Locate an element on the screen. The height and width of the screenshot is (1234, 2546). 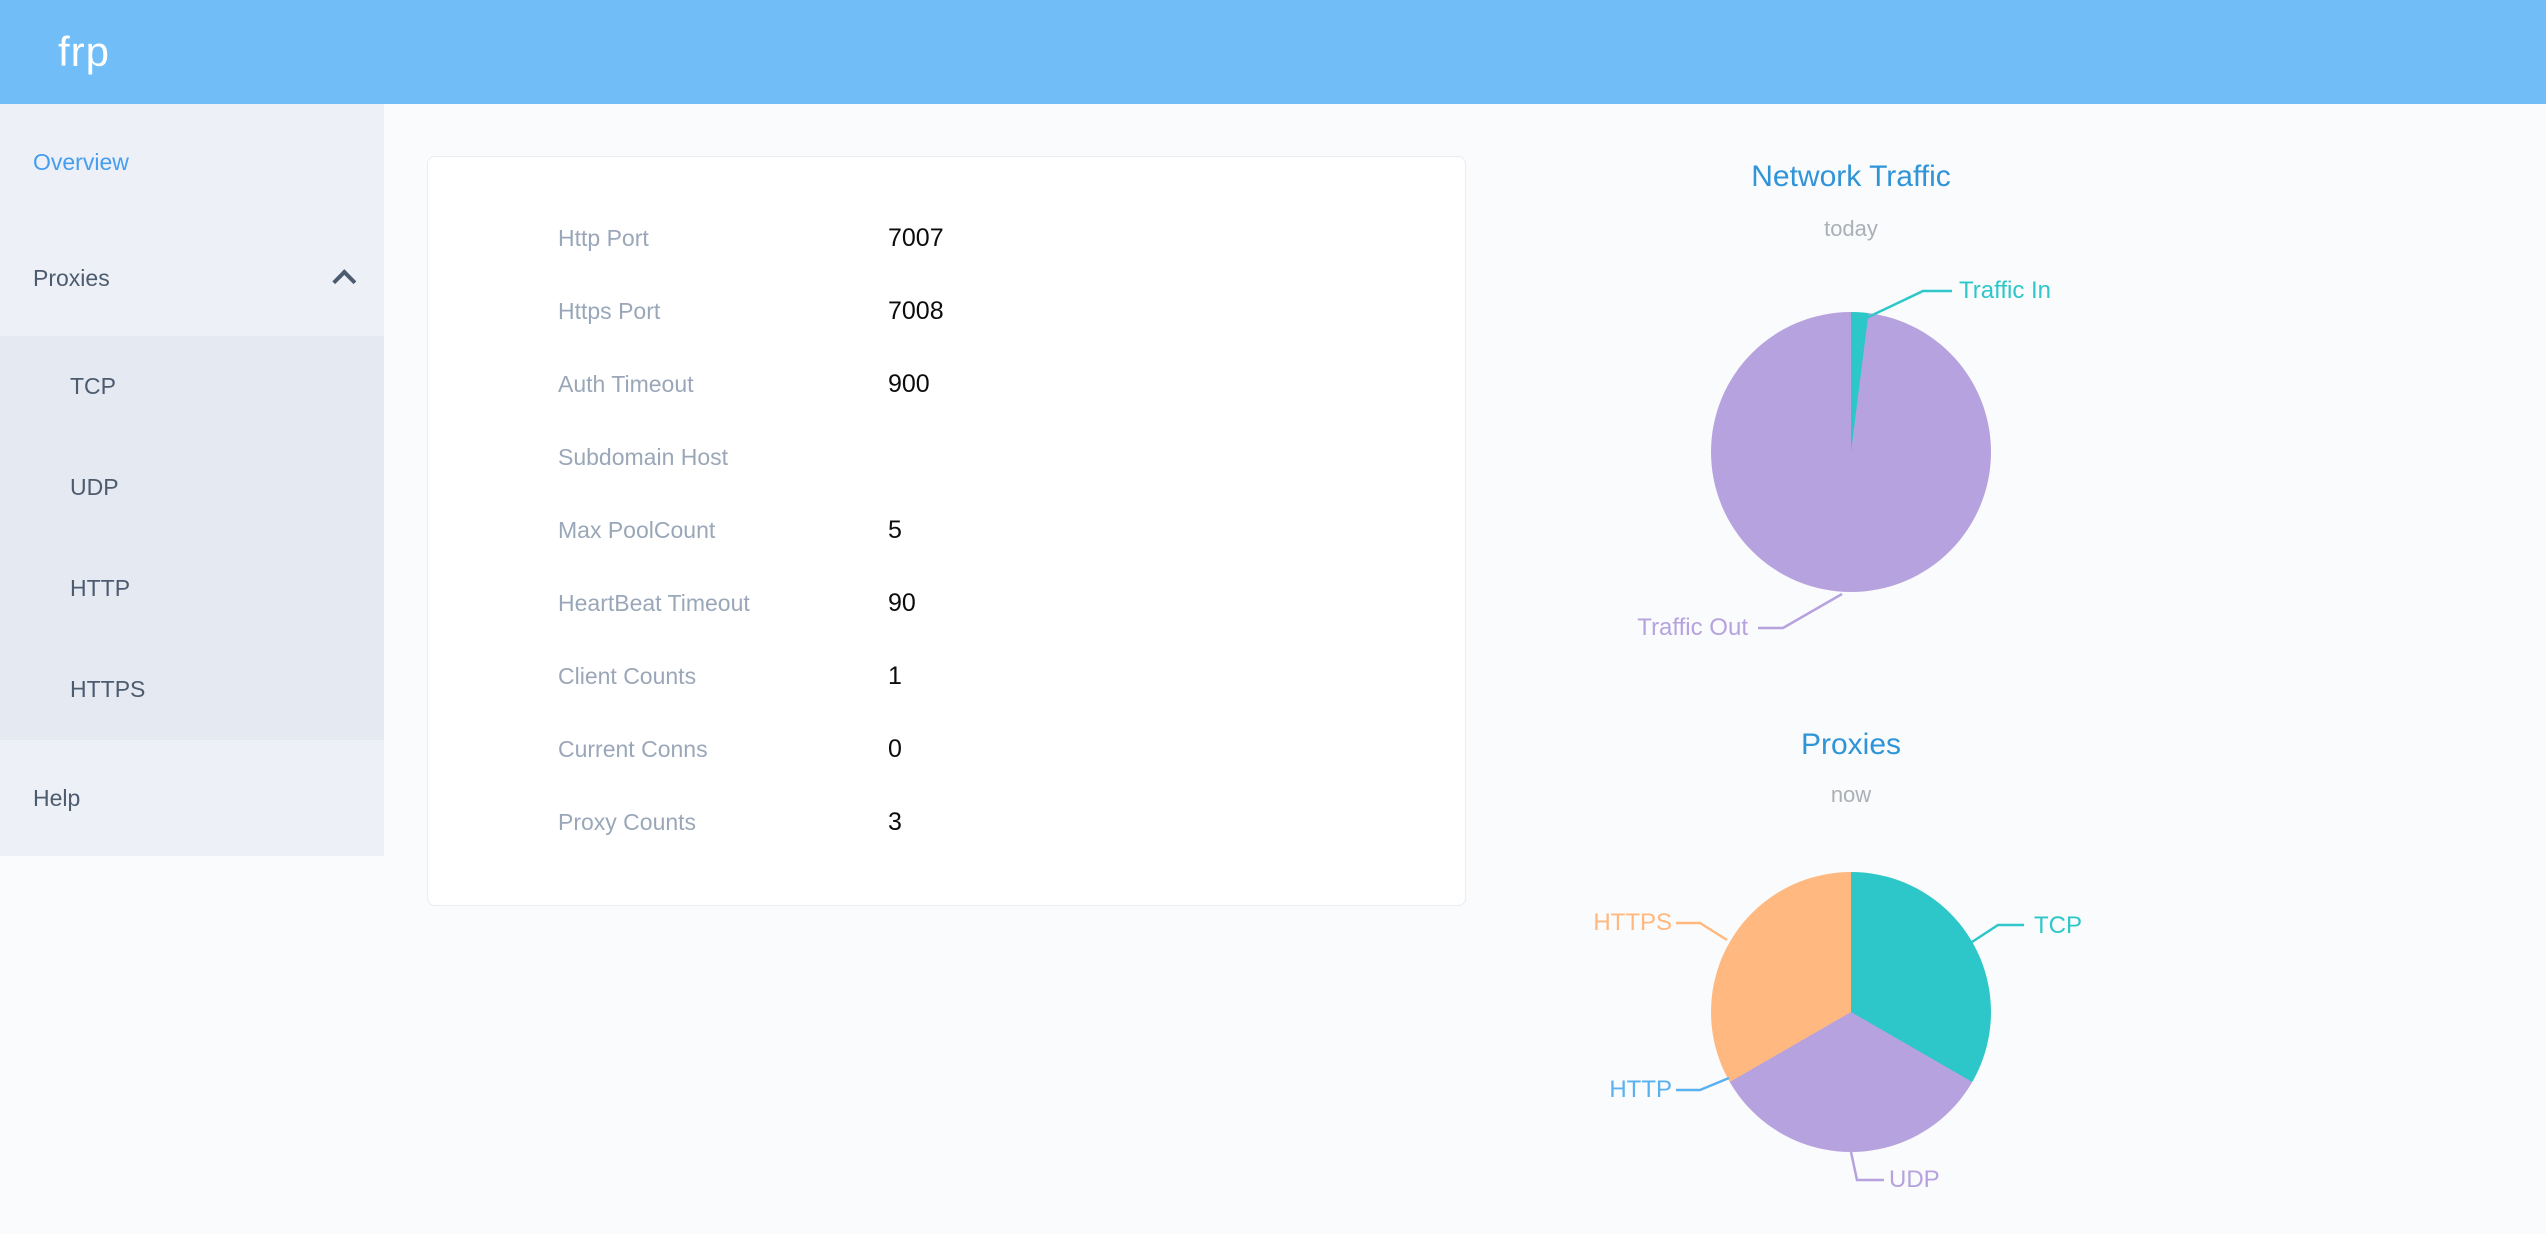
sidebar: Overview Proxies TCP UDP HTTP HTTPS Help is located at coordinates (192, 480).